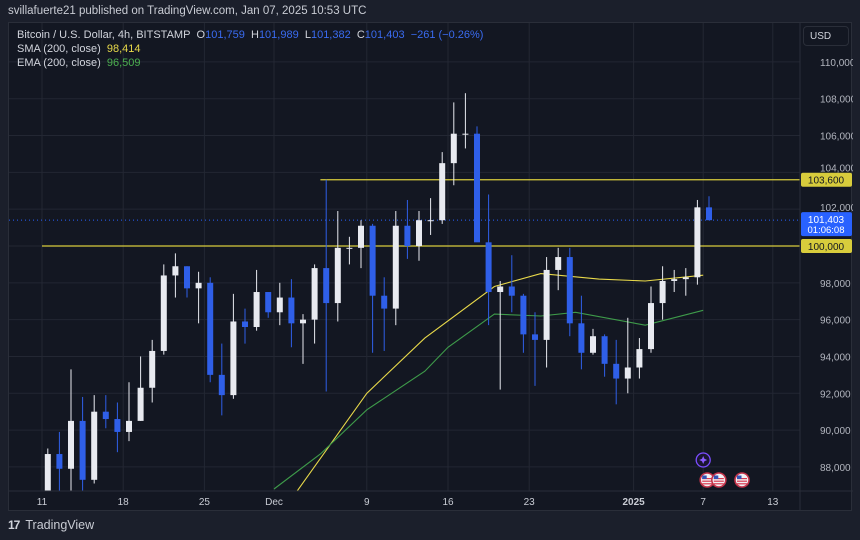 The height and width of the screenshot is (540, 860). What do you see at coordinates (123, 49) in the screenshot?
I see `sma-value: 98,414` at bounding box center [123, 49].